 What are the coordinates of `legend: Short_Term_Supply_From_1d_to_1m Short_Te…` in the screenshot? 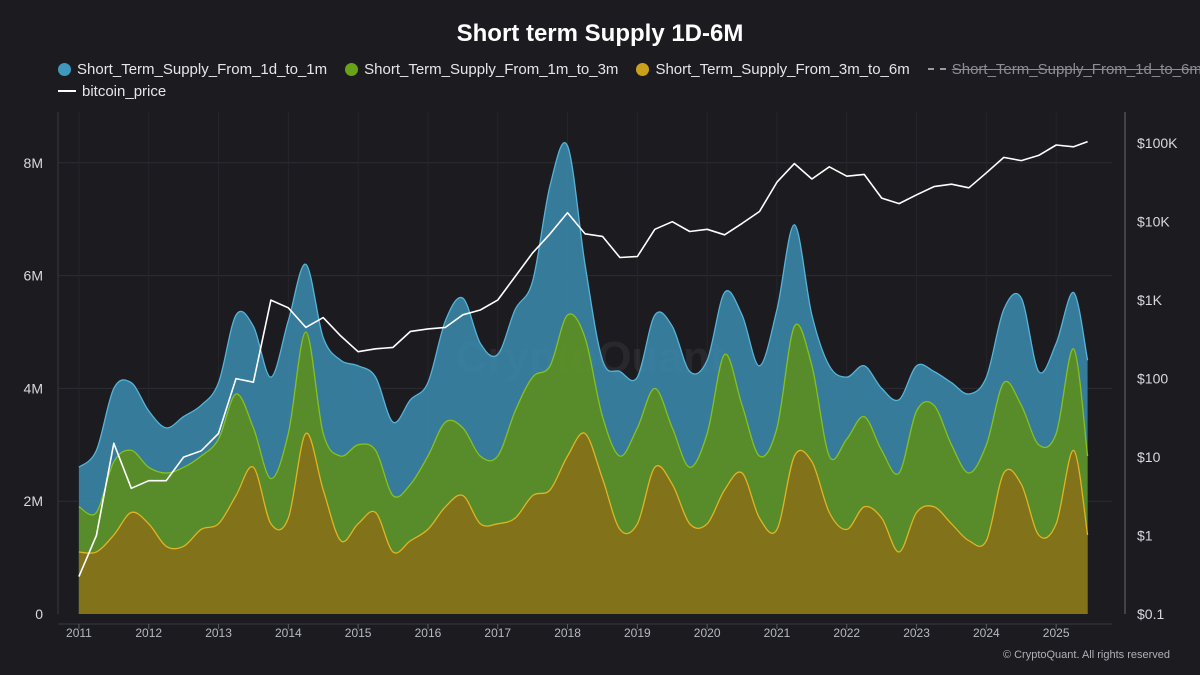 It's located at (629, 80).